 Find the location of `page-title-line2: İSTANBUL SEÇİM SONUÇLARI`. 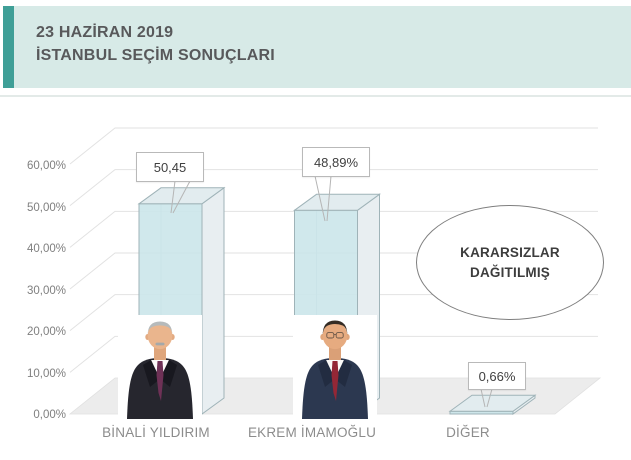

page-title-line2: İSTANBUL SEÇİM SONUÇLARI is located at coordinates (155, 55).